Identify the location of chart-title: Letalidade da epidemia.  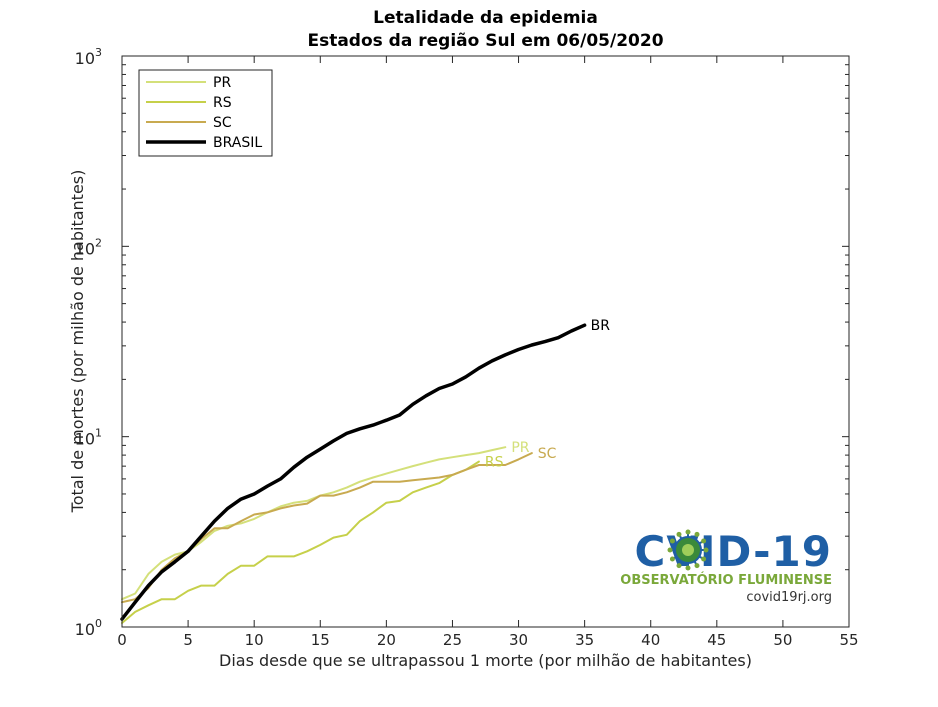
(485, 18).